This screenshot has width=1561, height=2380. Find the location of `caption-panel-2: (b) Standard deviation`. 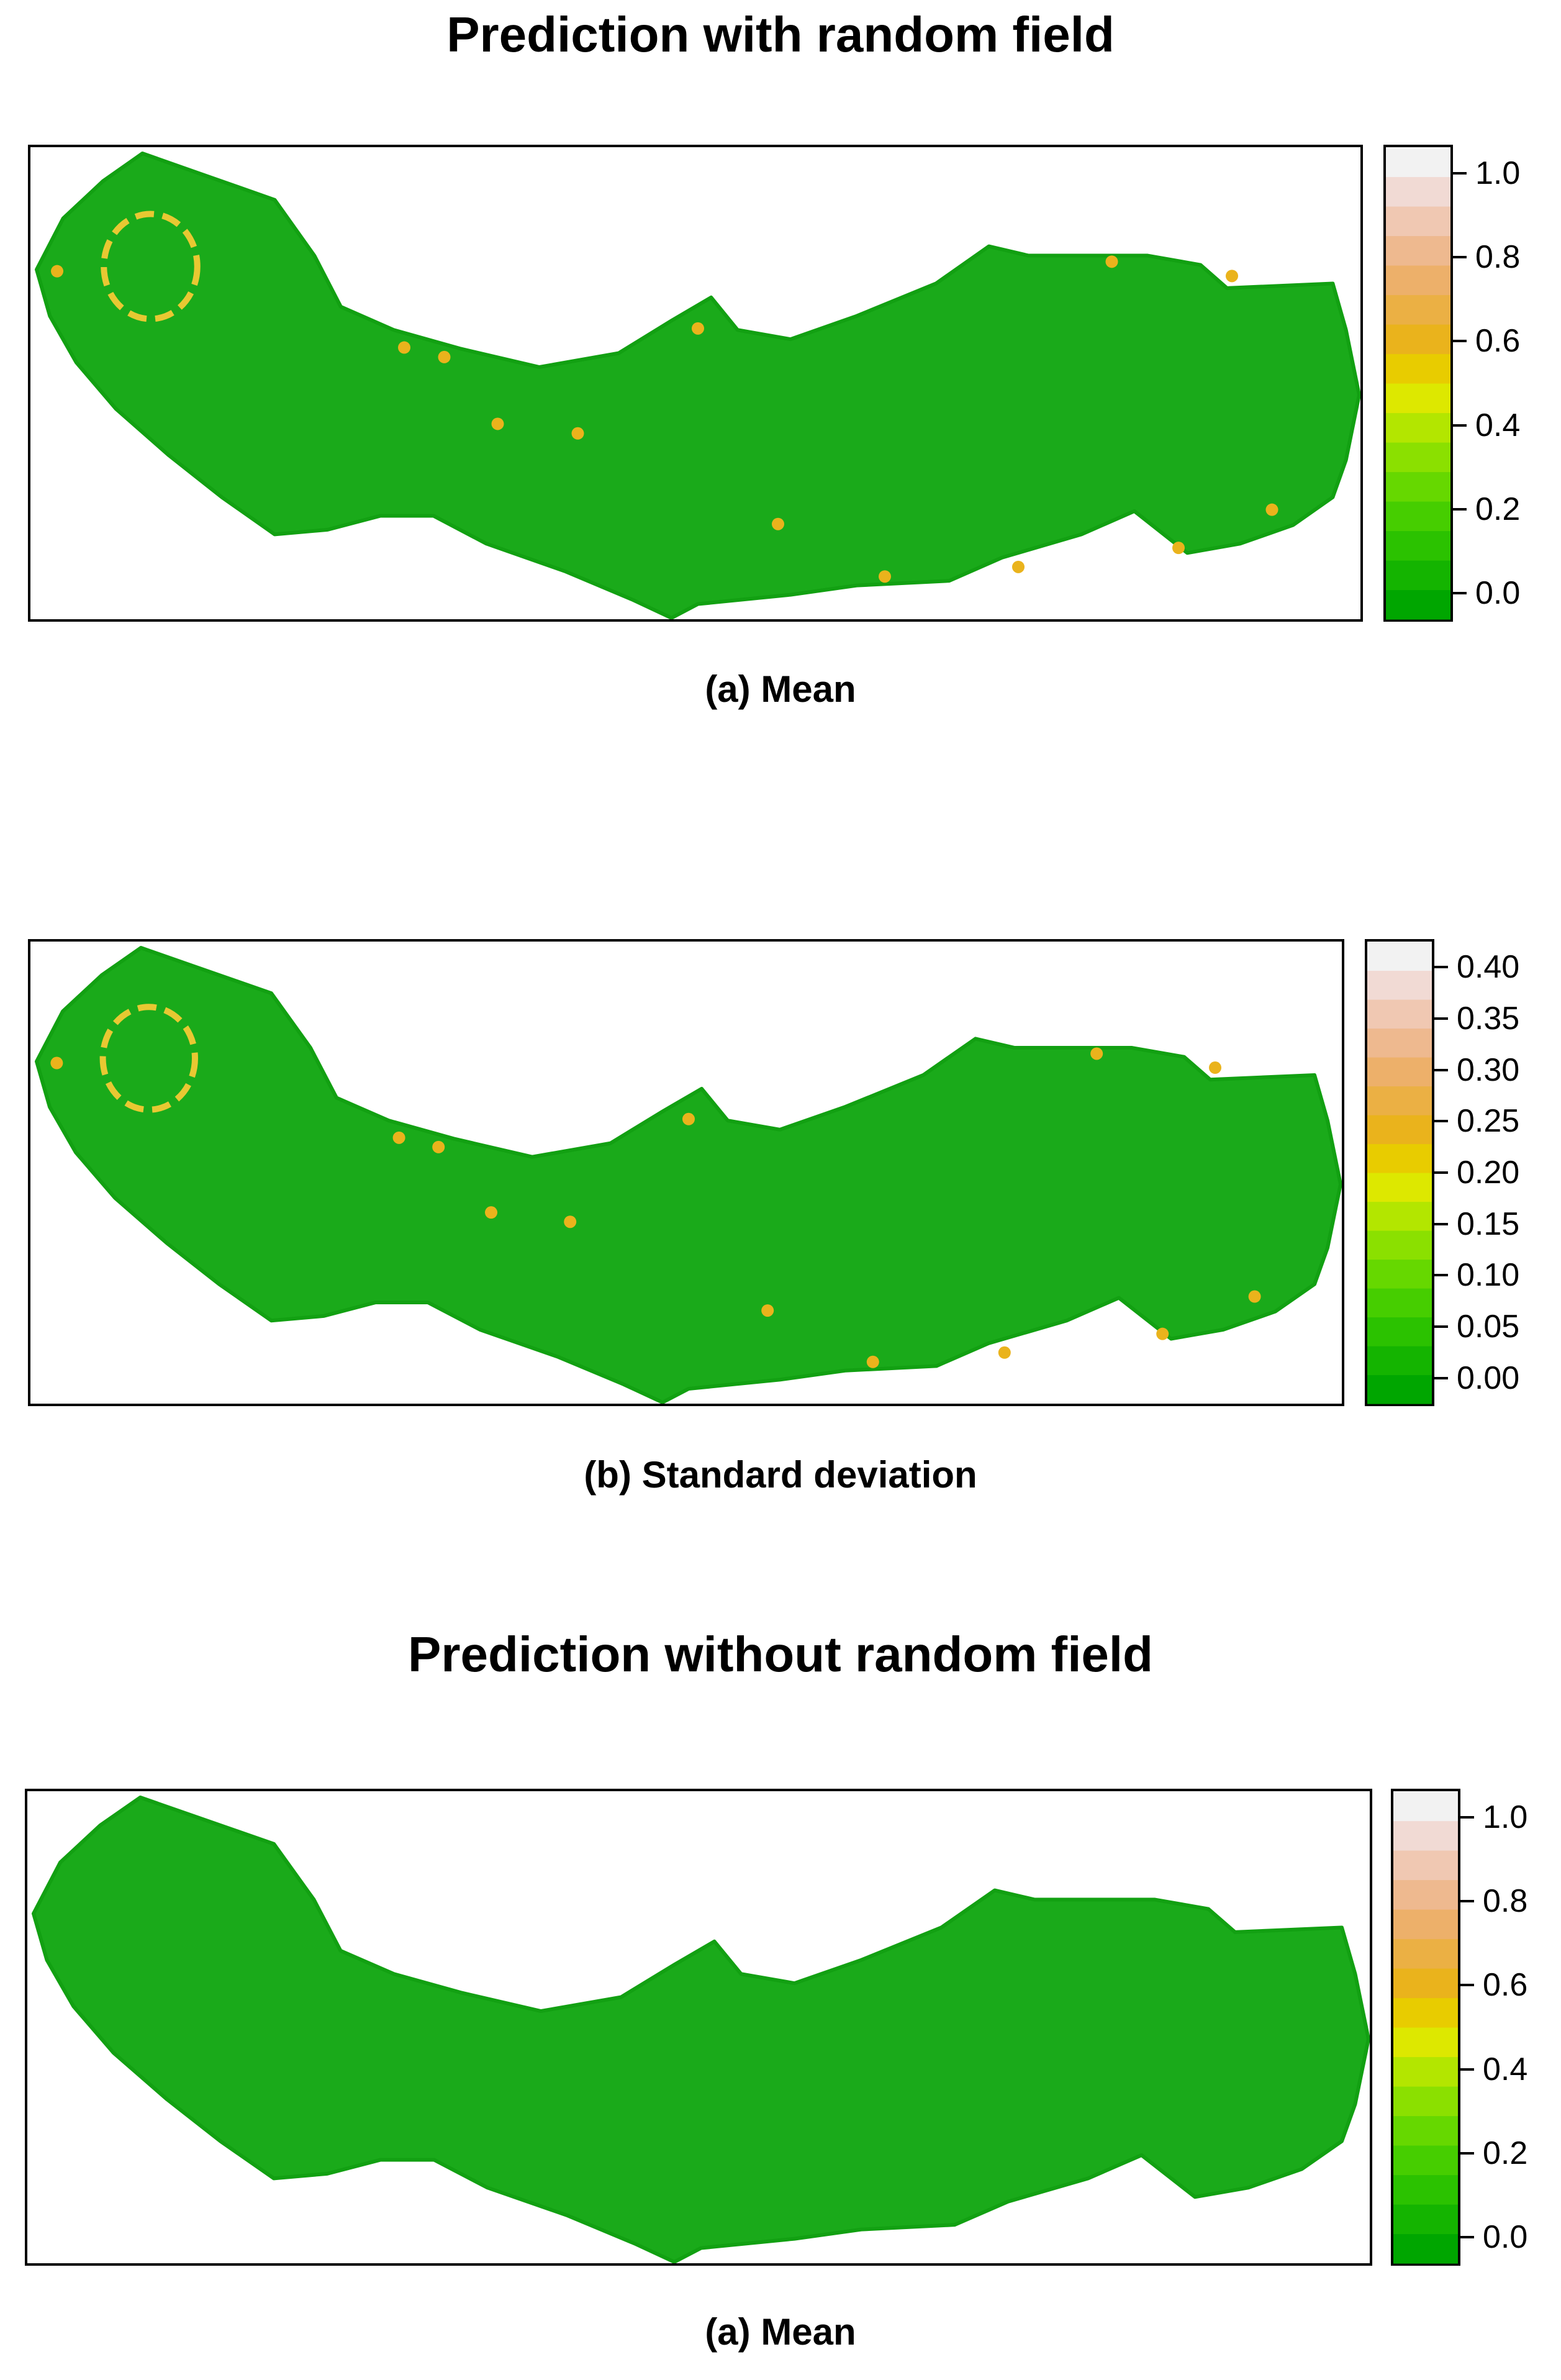

caption-panel-2: (b) Standard deviation is located at coordinates (780, 1475).